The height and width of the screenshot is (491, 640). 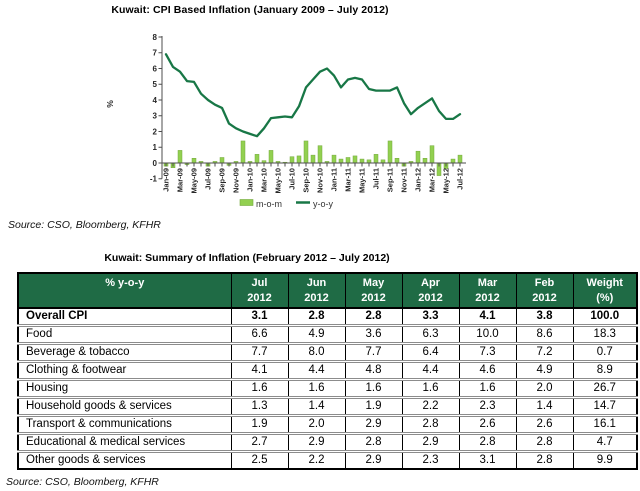 I want to click on x-tick-label: Nov-11, so click(x=404, y=180).